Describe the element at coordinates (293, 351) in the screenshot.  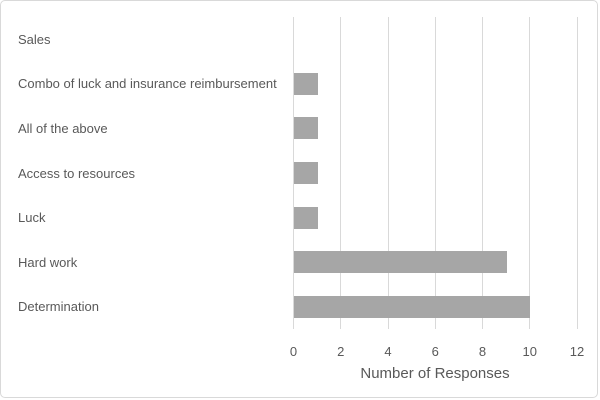
I see `x-tick-label: 0` at that location.